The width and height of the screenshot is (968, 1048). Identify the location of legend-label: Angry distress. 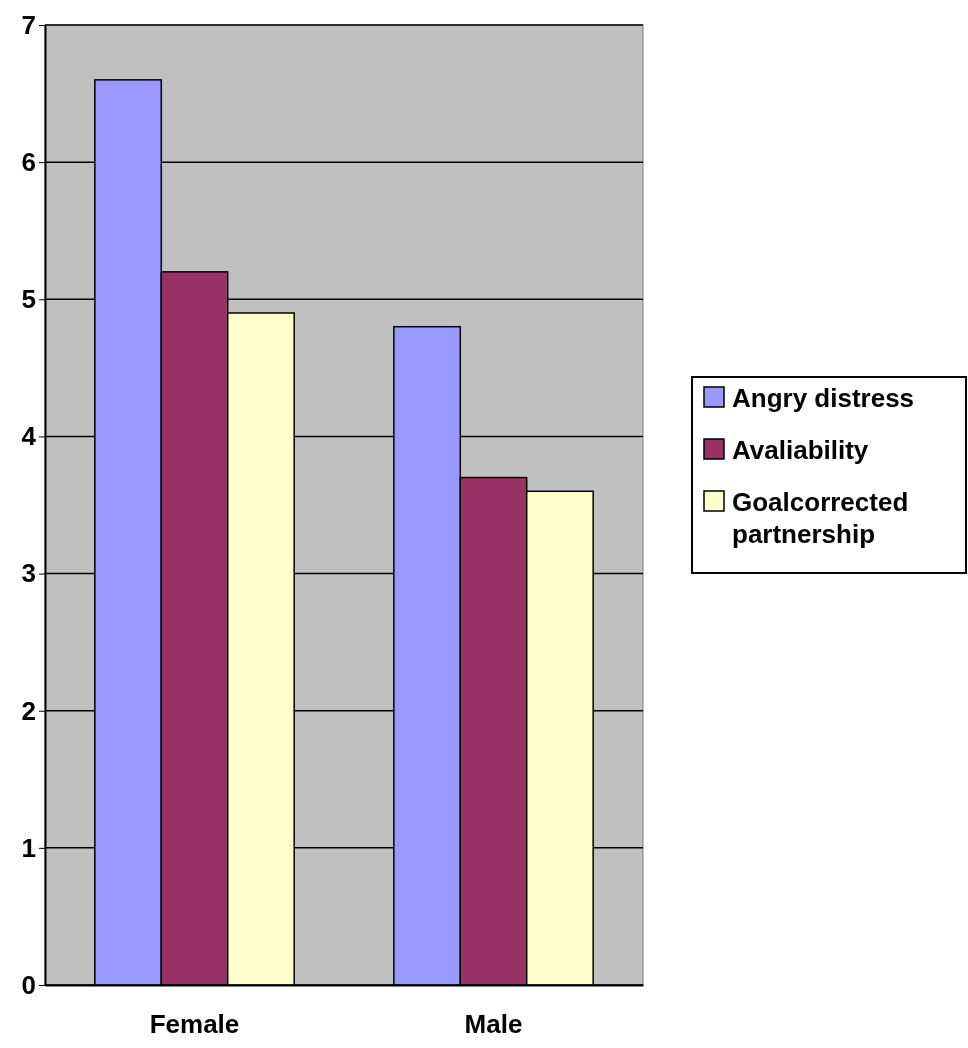
(823, 398).